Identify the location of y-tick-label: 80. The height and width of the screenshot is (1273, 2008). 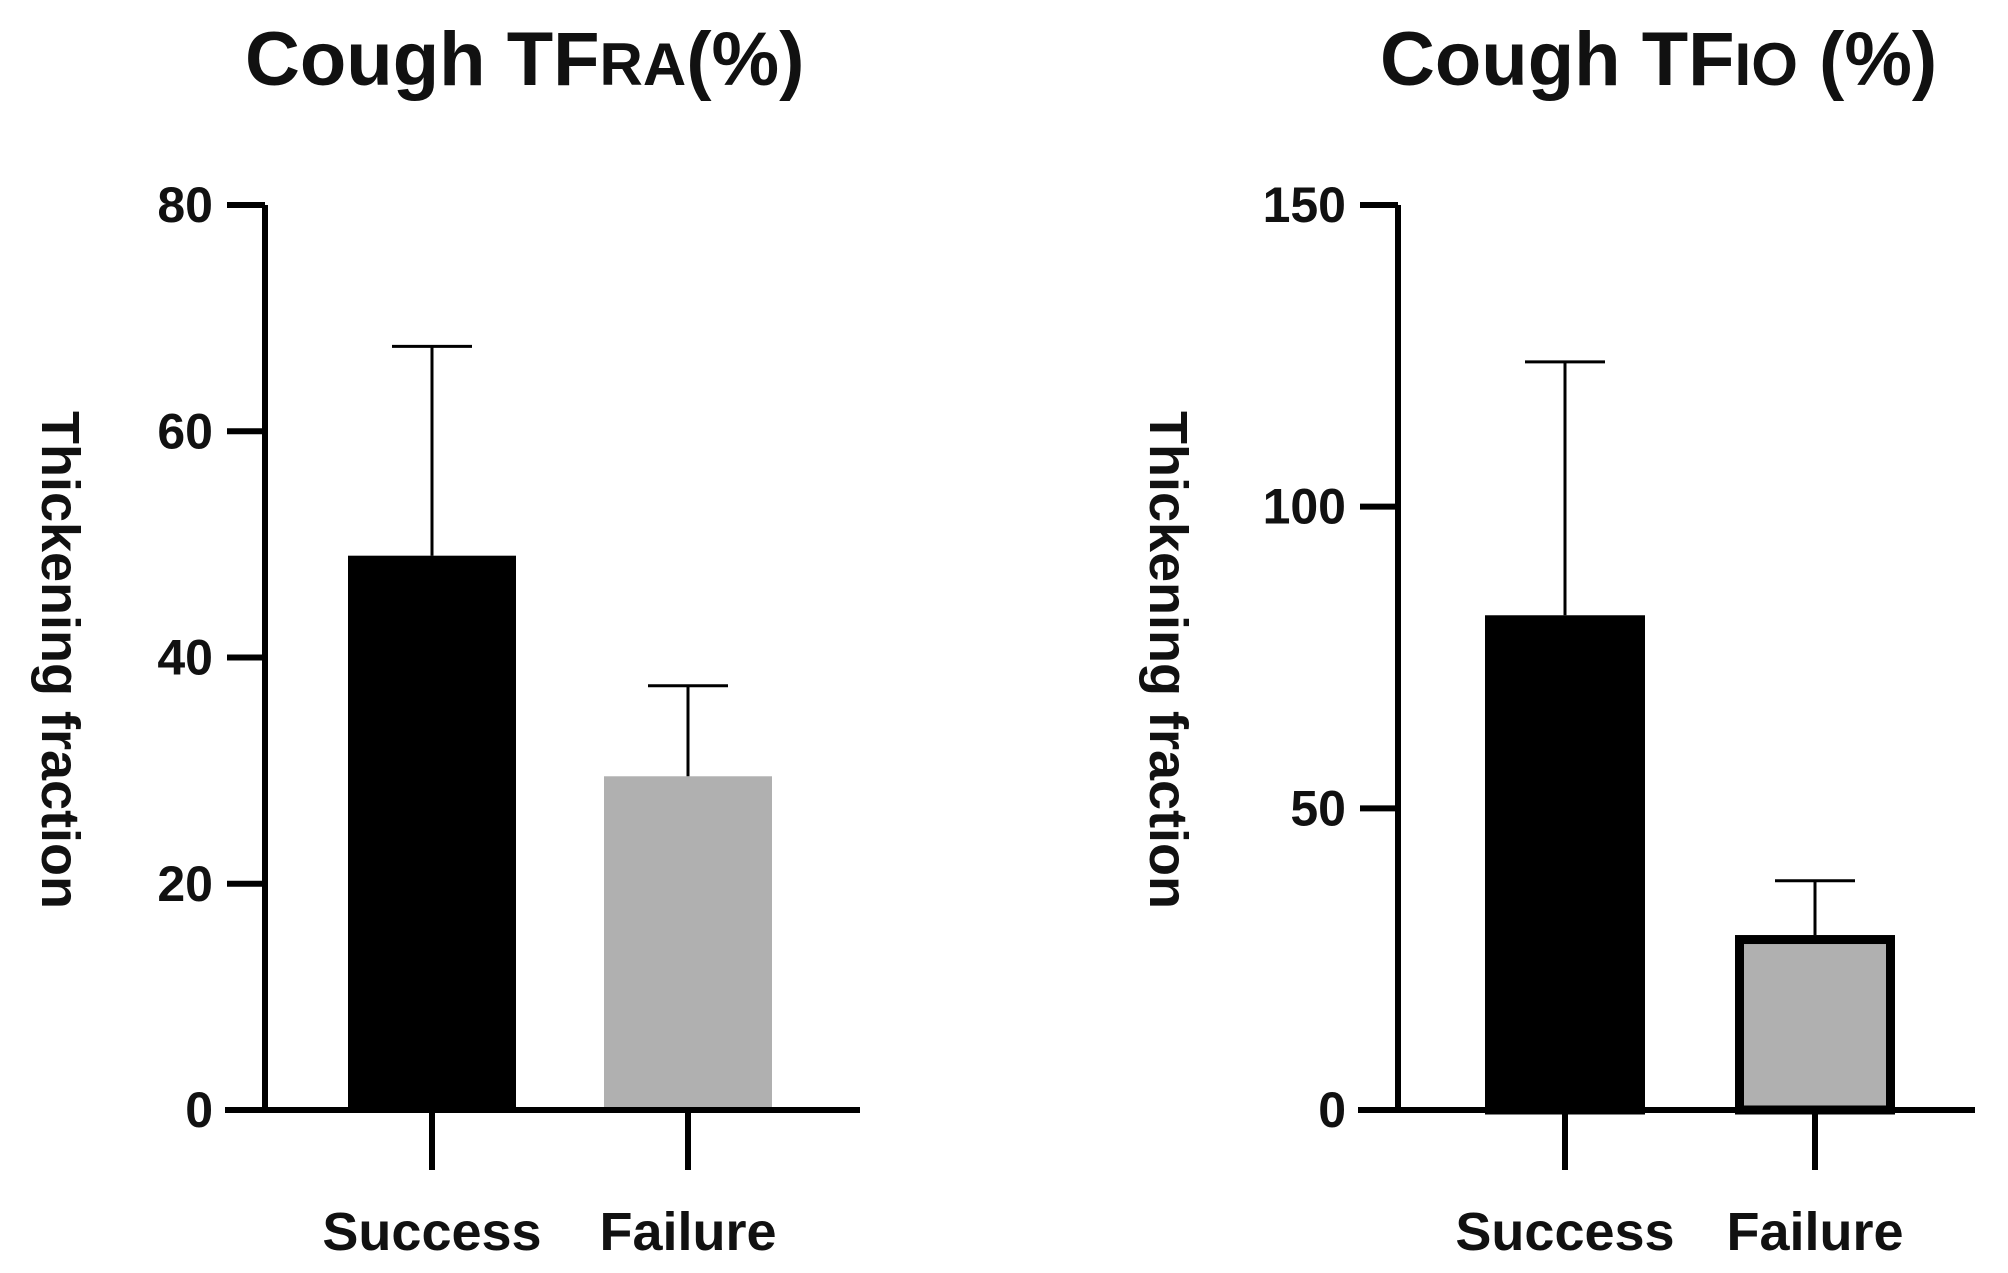
(185, 205).